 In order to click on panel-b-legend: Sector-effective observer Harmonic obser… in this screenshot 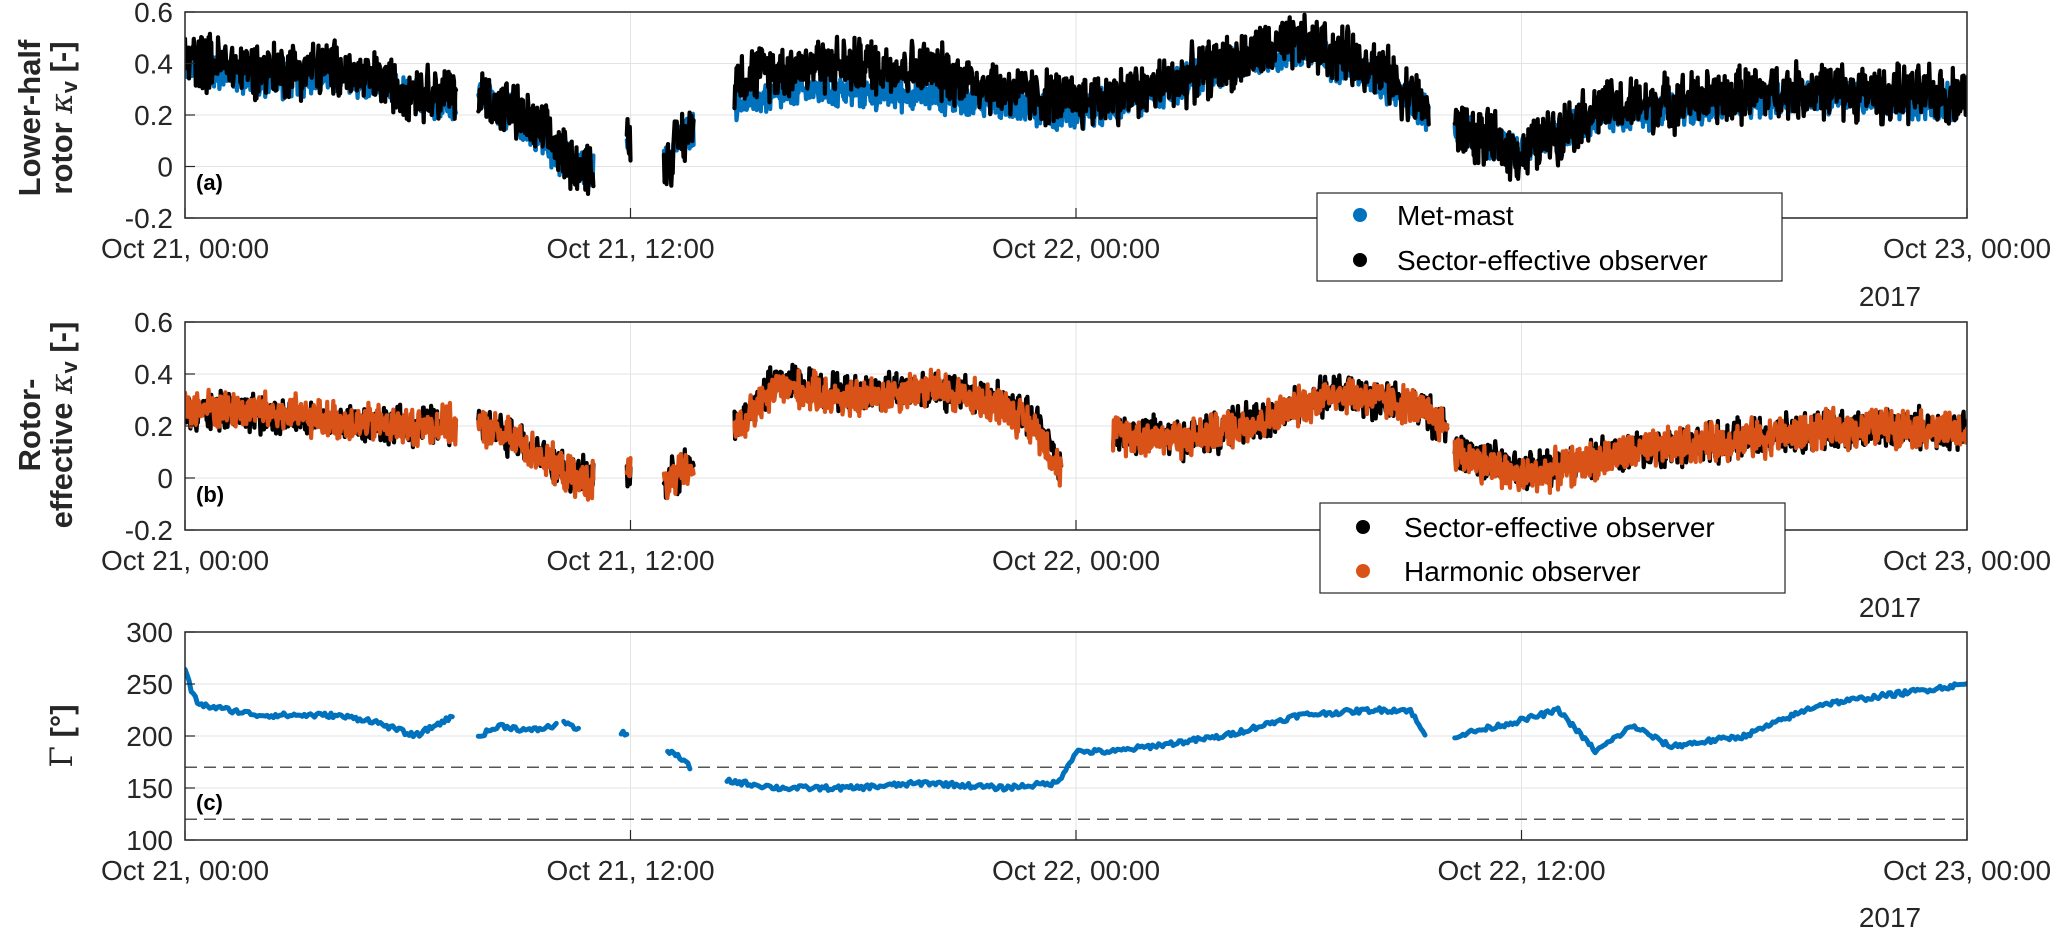, I will do `click(1552, 548)`.